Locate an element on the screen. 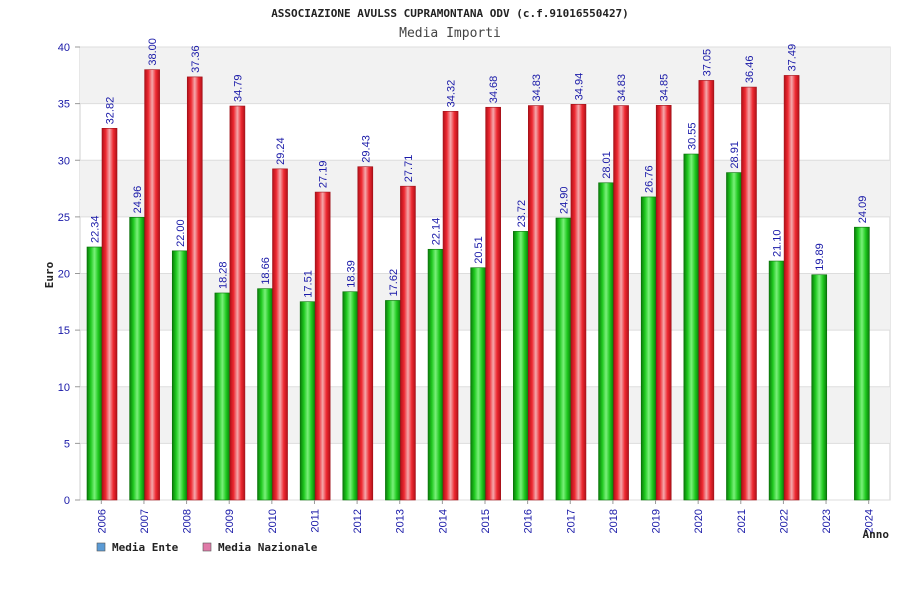 This screenshot has width=900, height=600. bar-value-label: 22.34 is located at coordinates (96, 229).